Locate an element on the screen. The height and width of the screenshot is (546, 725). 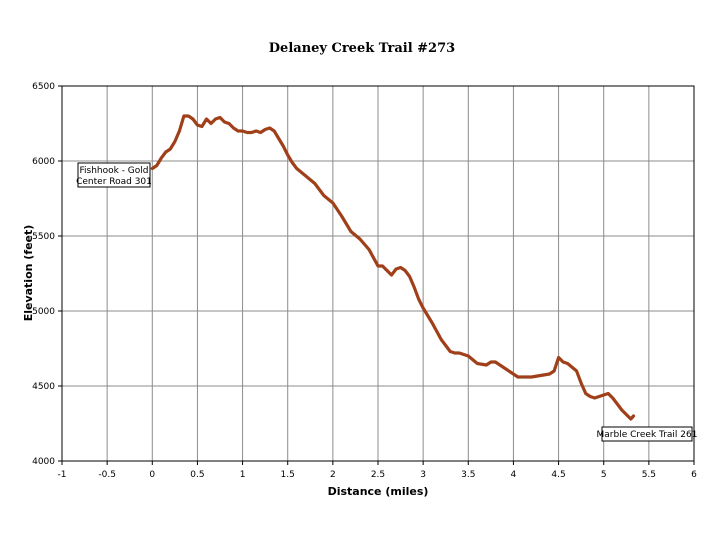
annotation-end-label: Marble Creek Trail 261 is located at coordinates (647, 435).